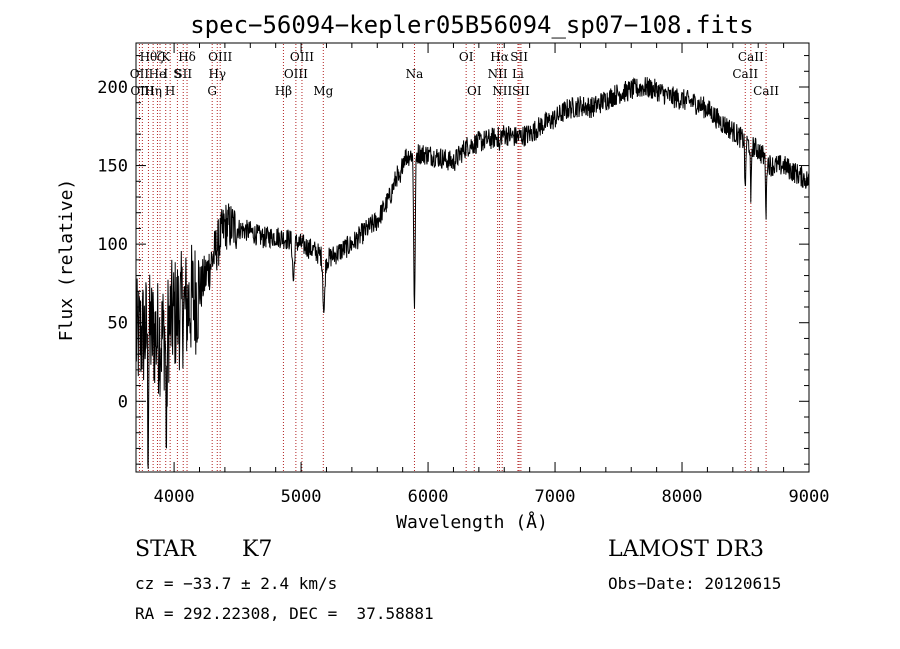 Image resolution: width=900 pixels, height=649 pixels. Describe the element at coordinates (499, 57) in the screenshot. I see `marker-label: Hα` at that location.